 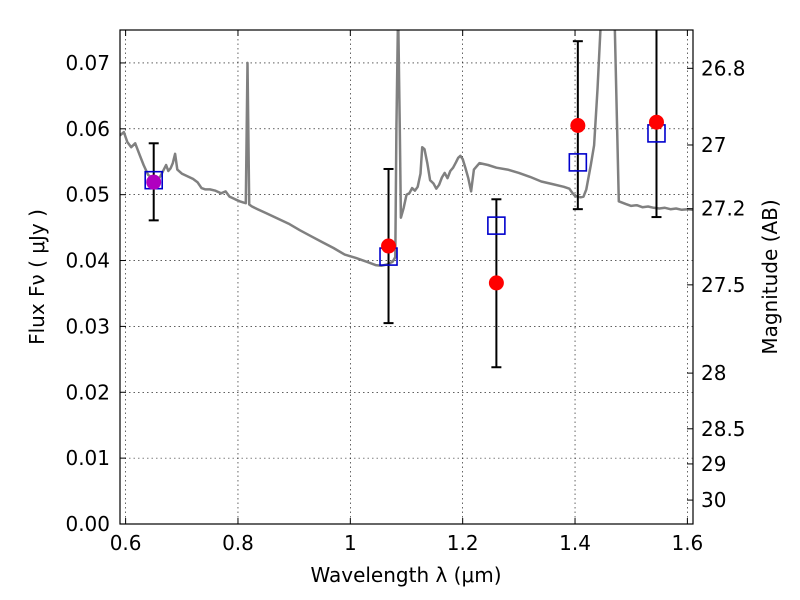 What do you see at coordinates (723, 68) in the screenshot?
I see `y2-tick-label-0: 26.8` at bounding box center [723, 68].